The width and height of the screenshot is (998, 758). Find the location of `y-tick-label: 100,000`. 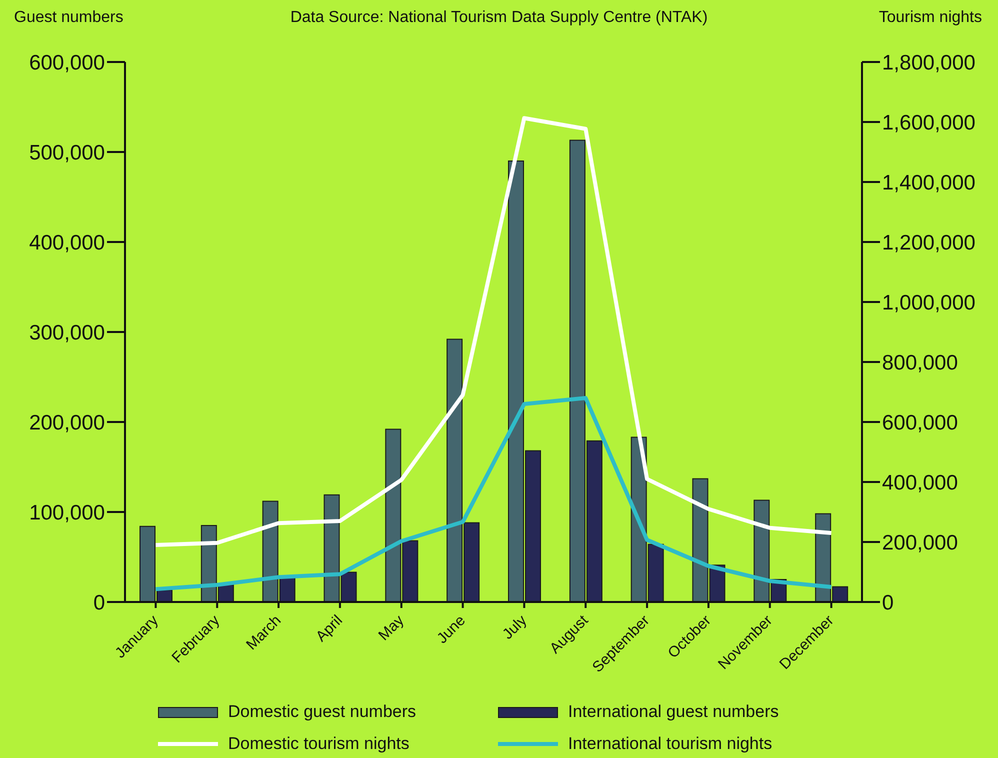

y-tick-label: 100,000 is located at coordinates (67, 512).